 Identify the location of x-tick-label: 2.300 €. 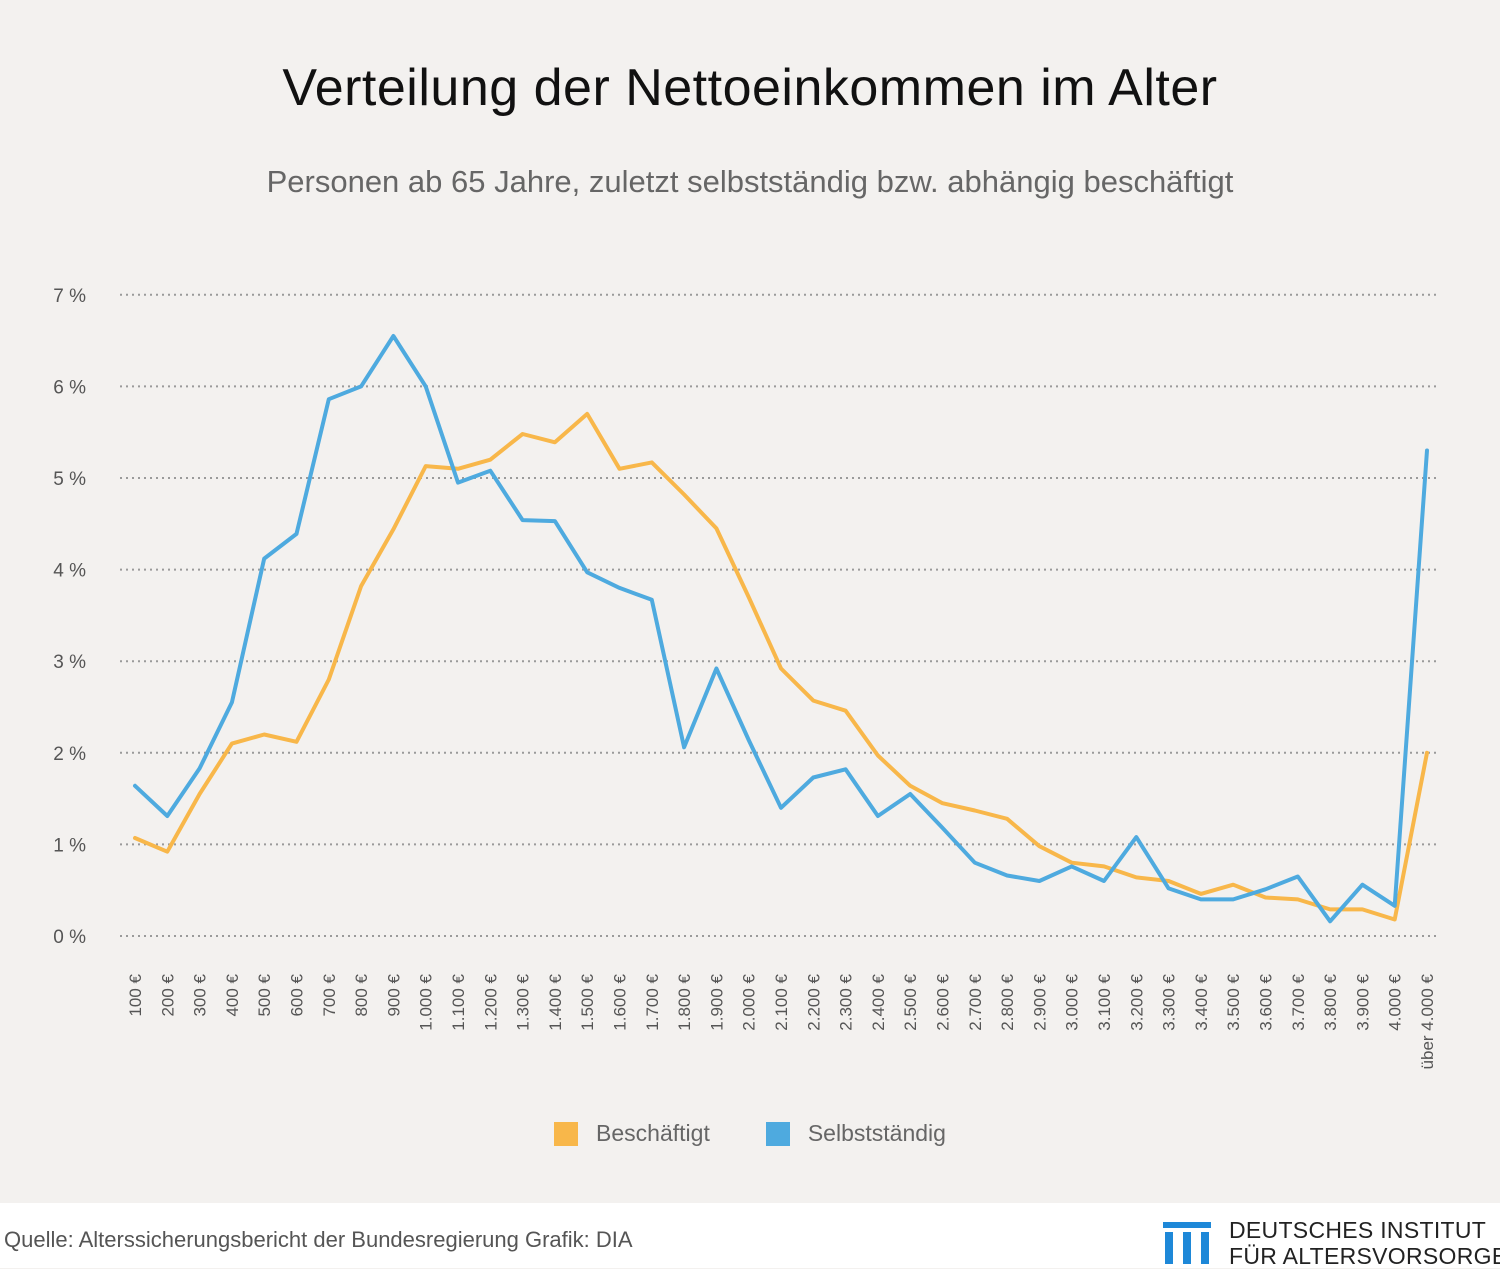
(846, 1001).